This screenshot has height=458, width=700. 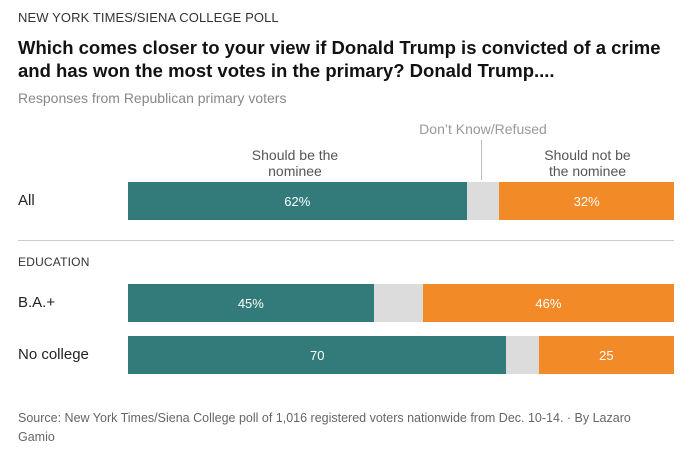 I want to click on row-label-all: All, so click(x=26, y=200).